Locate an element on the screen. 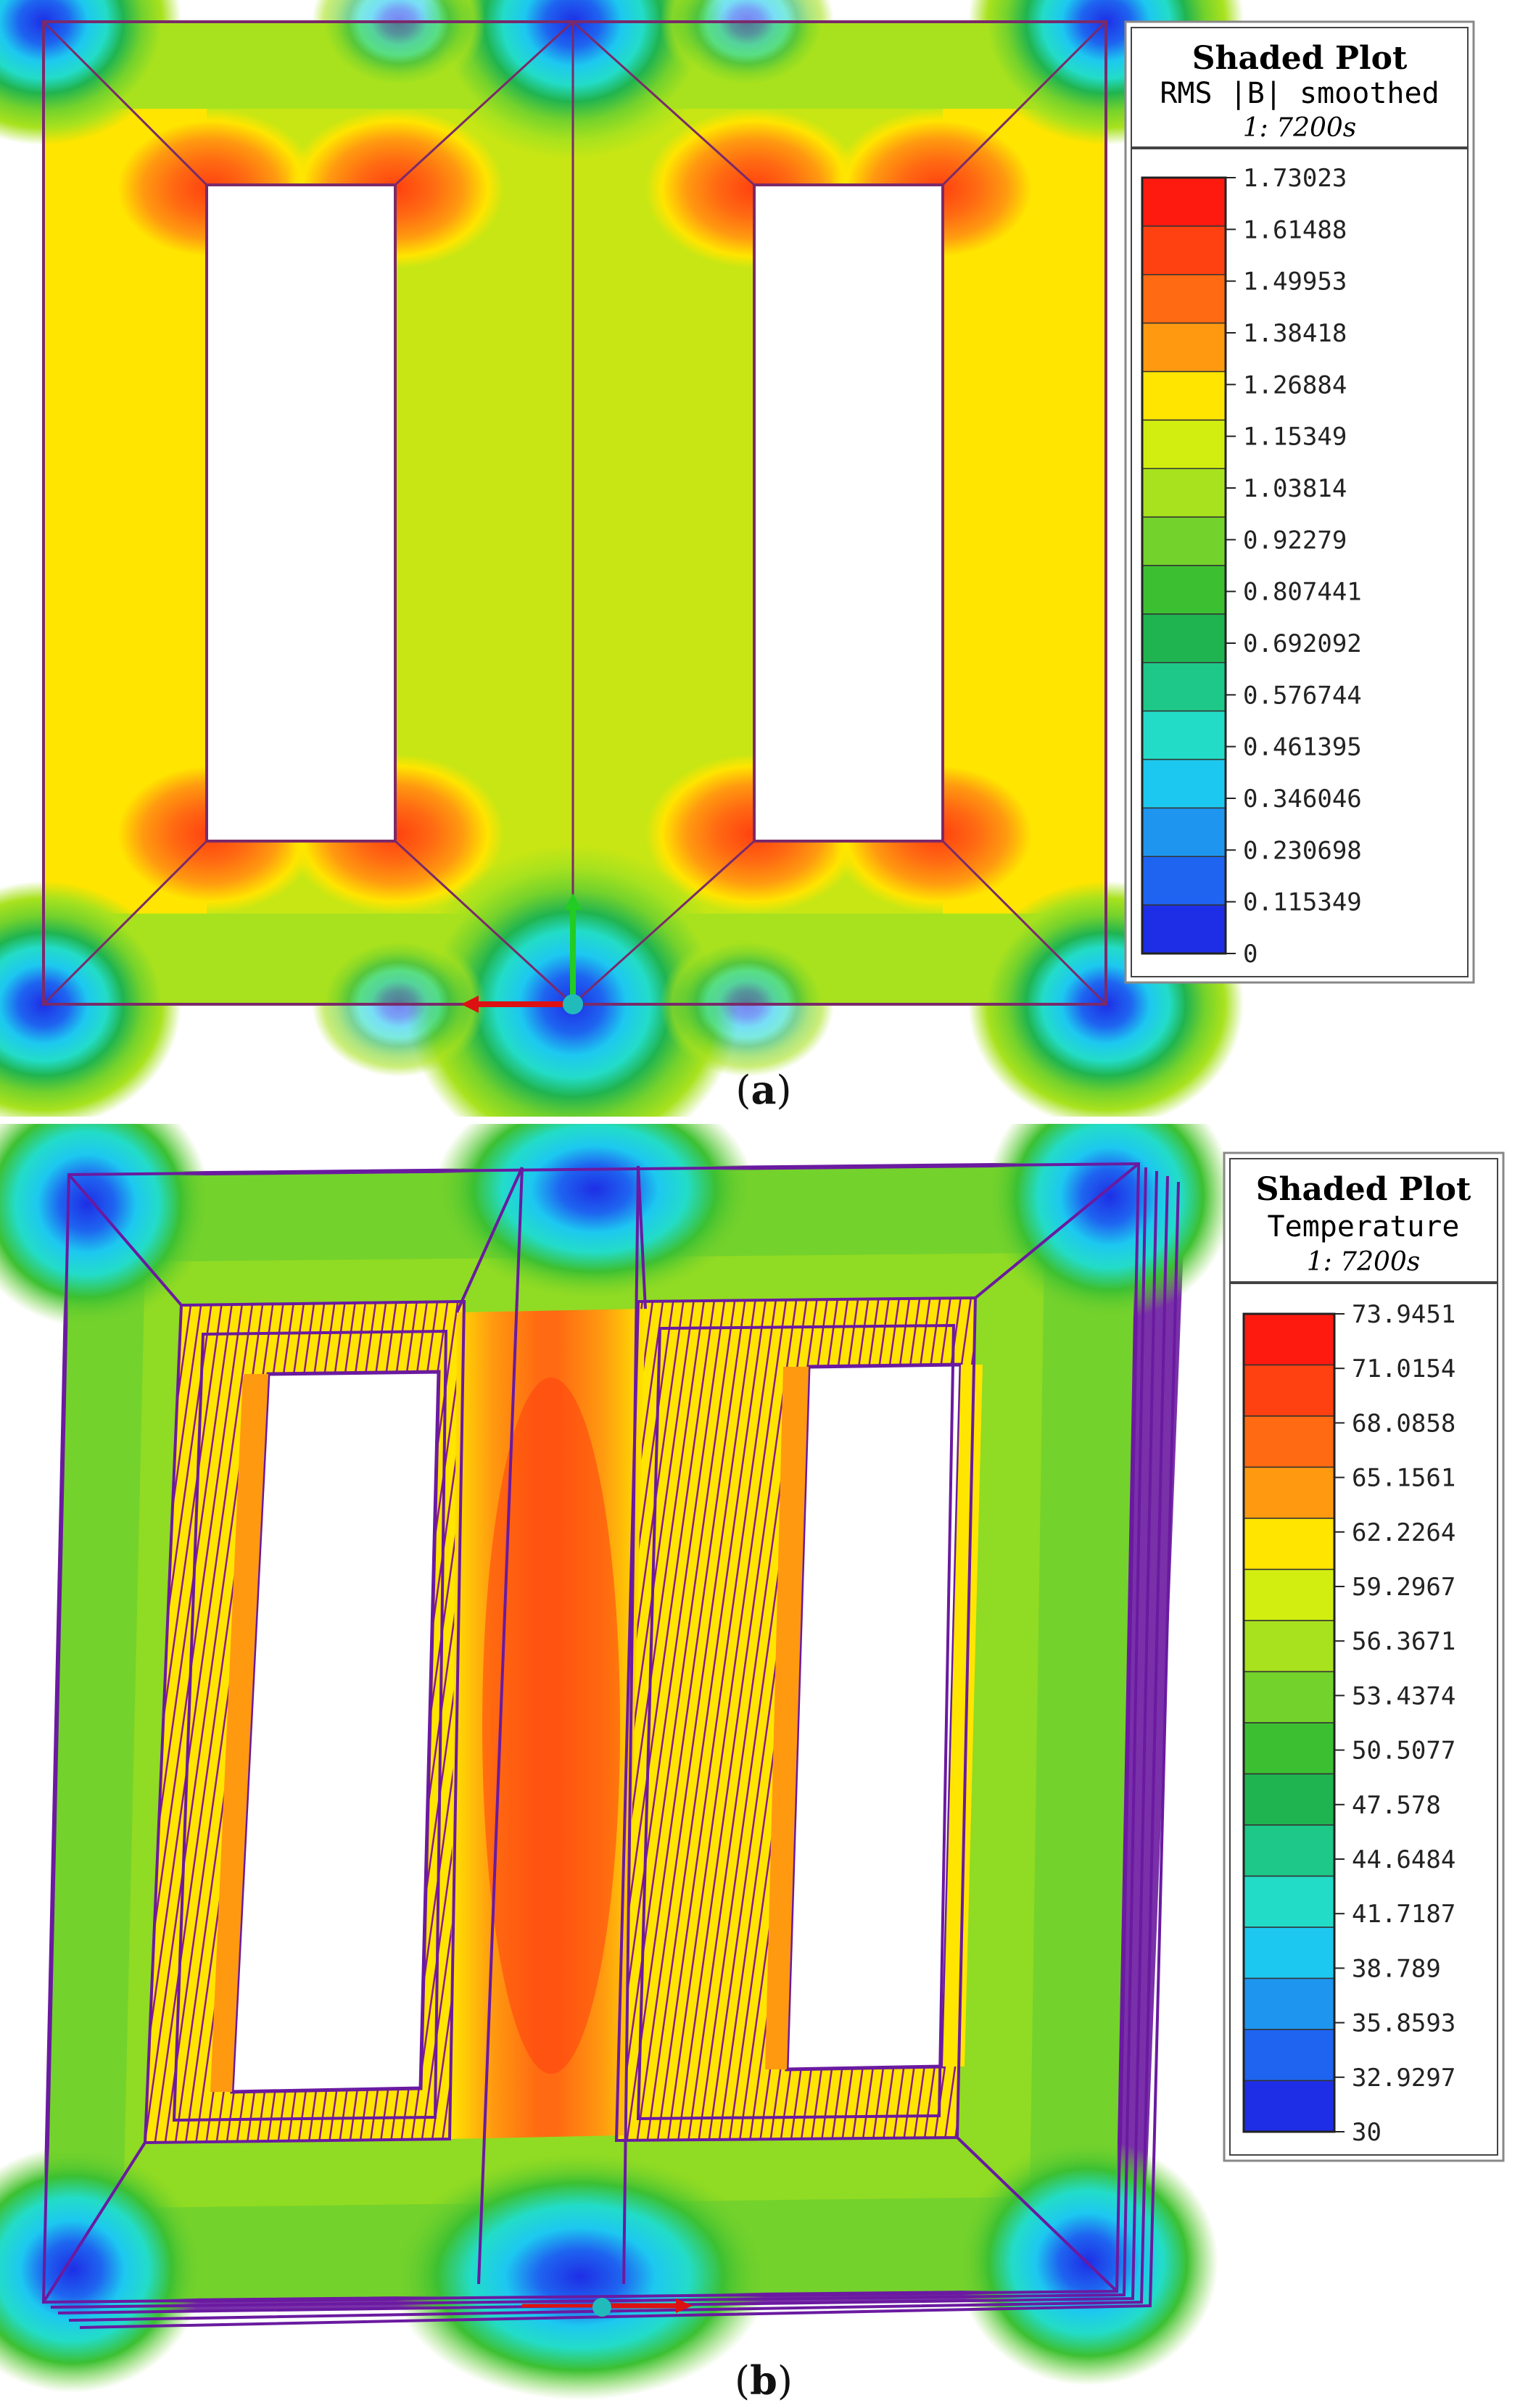 The image size is (1528, 2408). tick-label: 0.461395 is located at coordinates (1302, 747).